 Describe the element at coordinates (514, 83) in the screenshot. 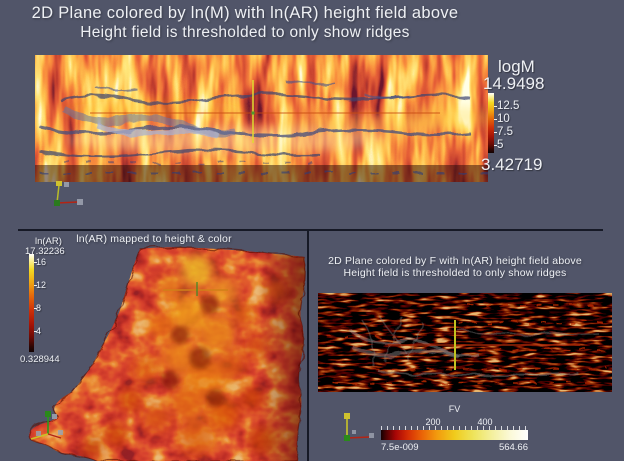

I see `colorbar-max: 14.9498` at that location.